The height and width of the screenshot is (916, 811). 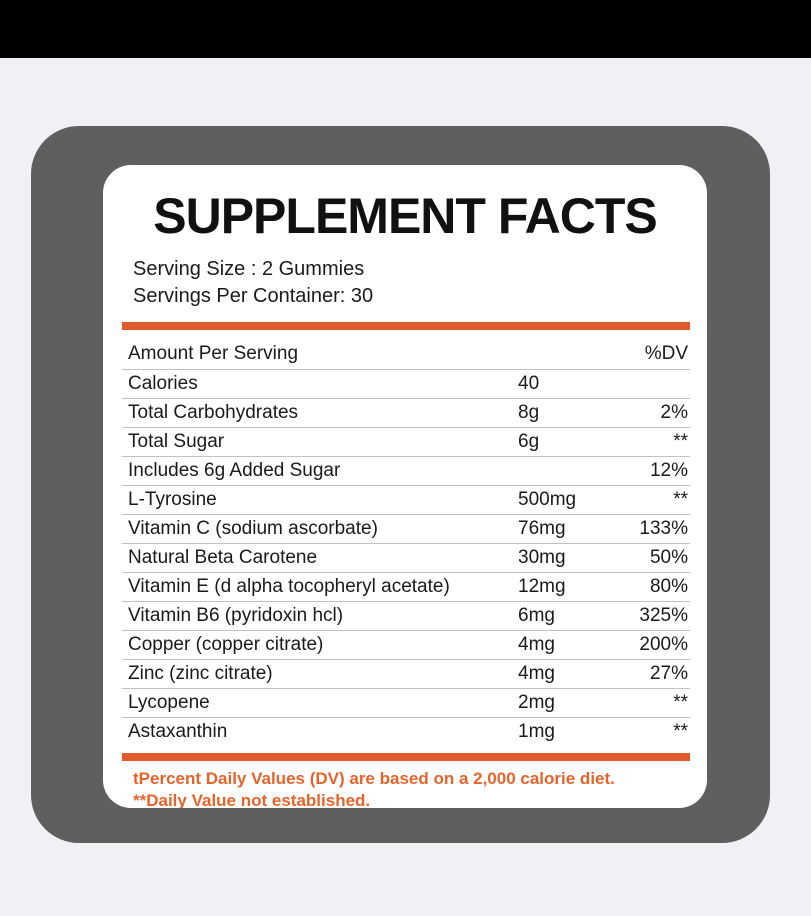 I want to click on table-row: Zinc (zinc citrate) 4mg 27%, so click(x=406, y=674).